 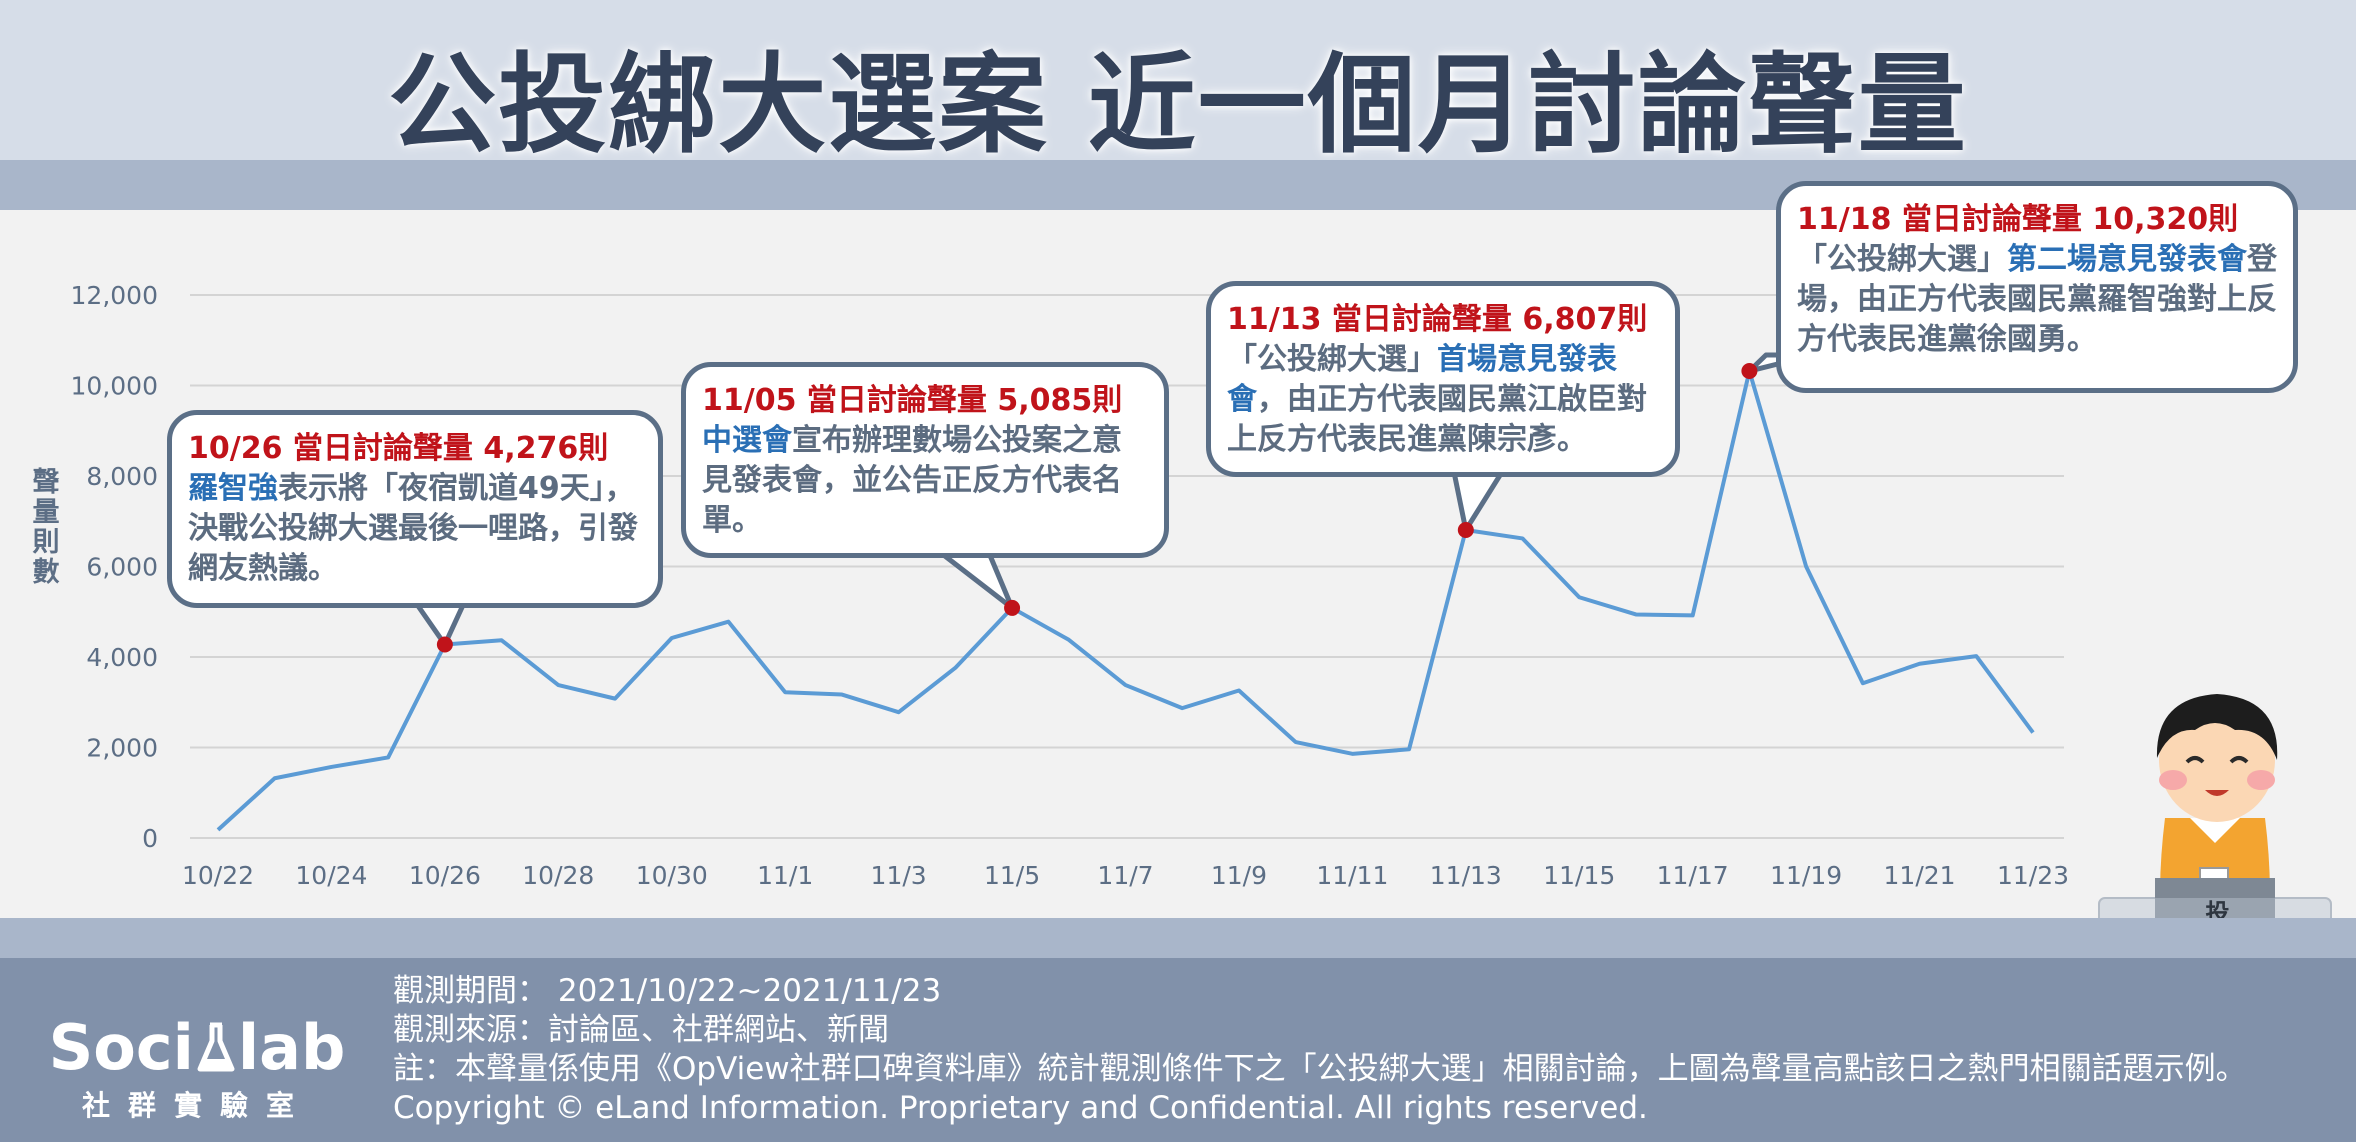 I want to click on x-tick-label: 11/1, so click(x=785, y=875).